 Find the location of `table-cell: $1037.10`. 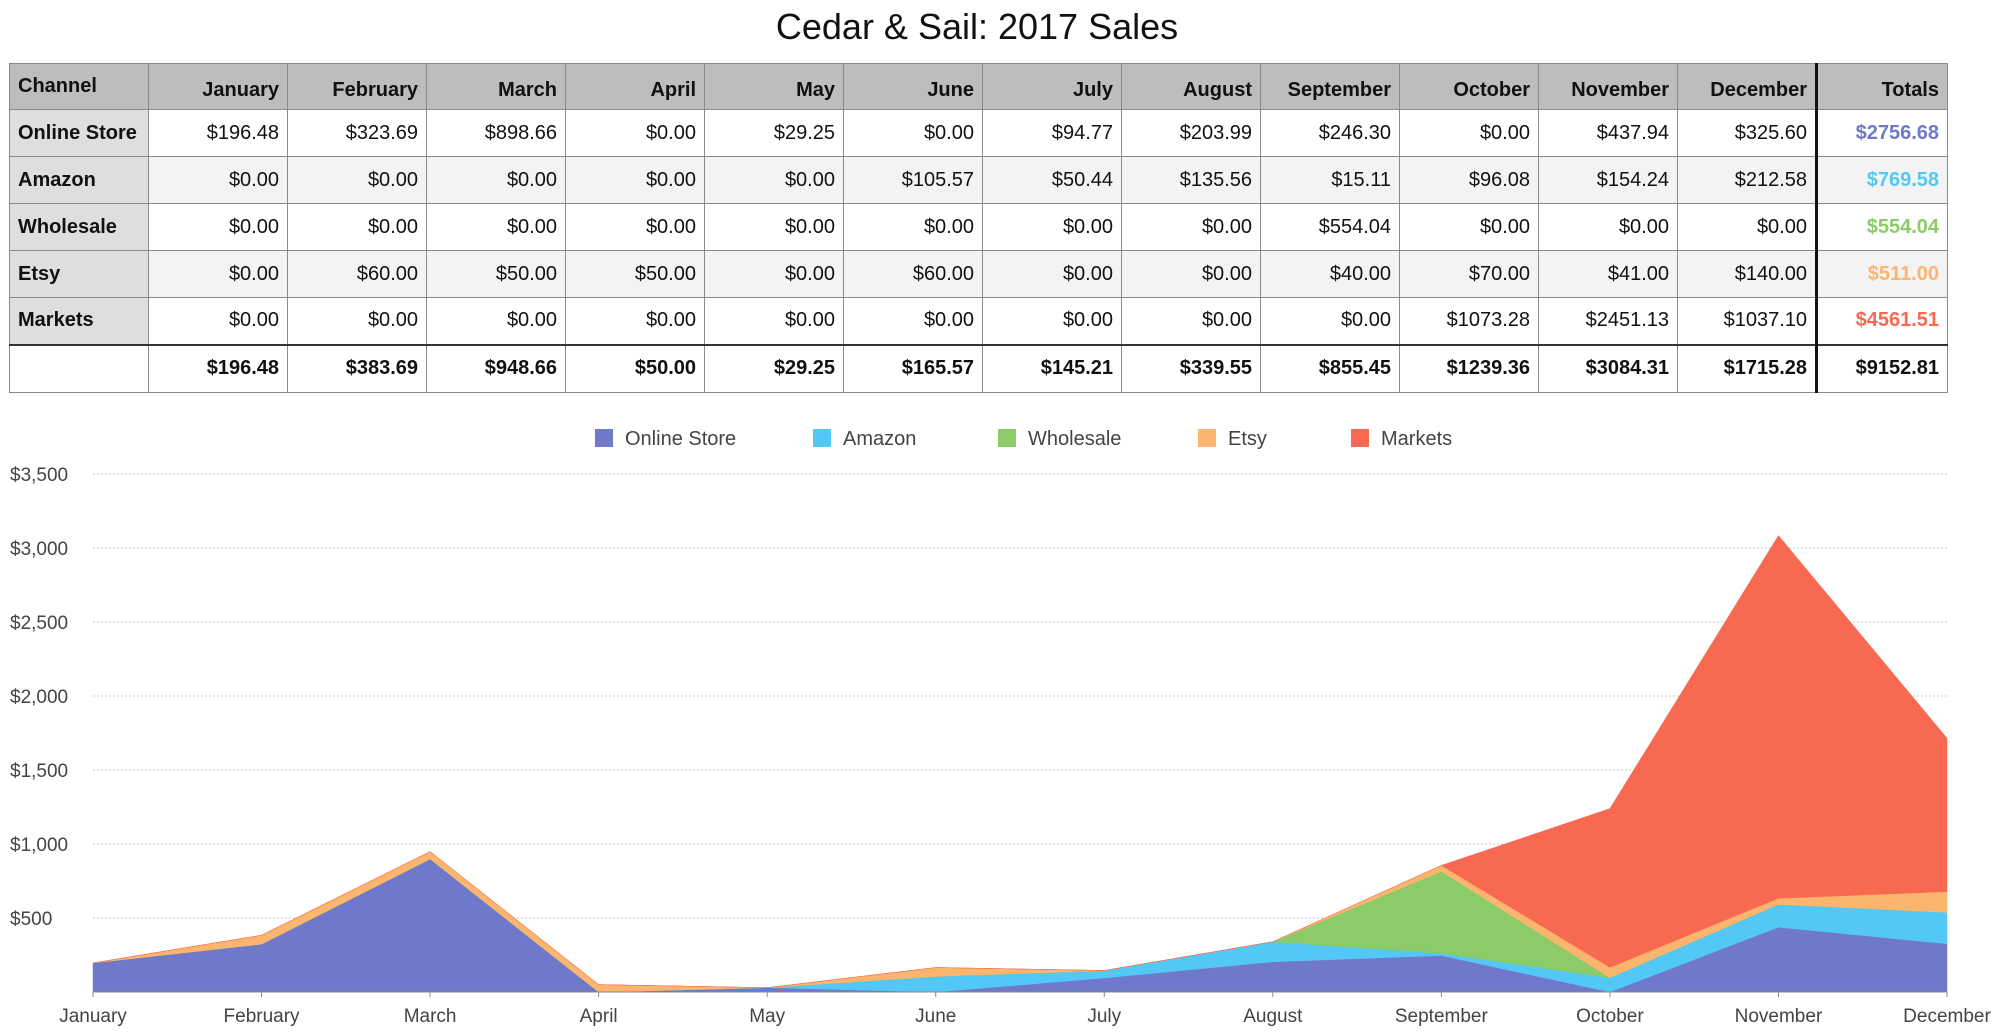

table-cell: $1037.10 is located at coordinates (1747, 321).